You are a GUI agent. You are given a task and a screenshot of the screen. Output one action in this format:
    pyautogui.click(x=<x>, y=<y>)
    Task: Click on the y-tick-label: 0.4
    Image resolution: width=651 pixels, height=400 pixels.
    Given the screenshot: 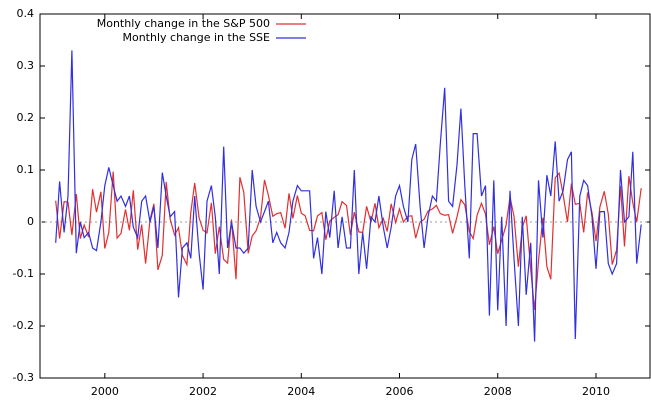 What is the action you would take?
    pyautogui.click(x=26, y=13)
    